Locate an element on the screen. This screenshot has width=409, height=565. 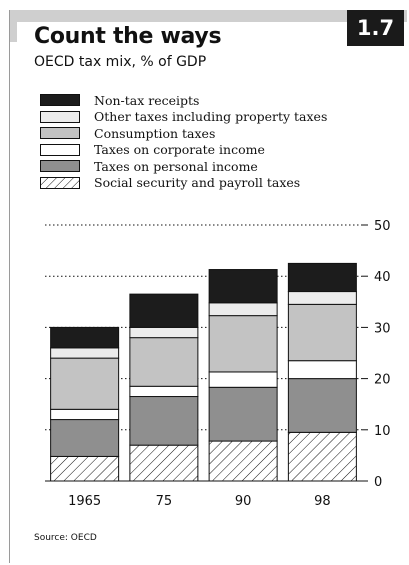
legend-swatch-corporate is located at coordinates (60, 149).